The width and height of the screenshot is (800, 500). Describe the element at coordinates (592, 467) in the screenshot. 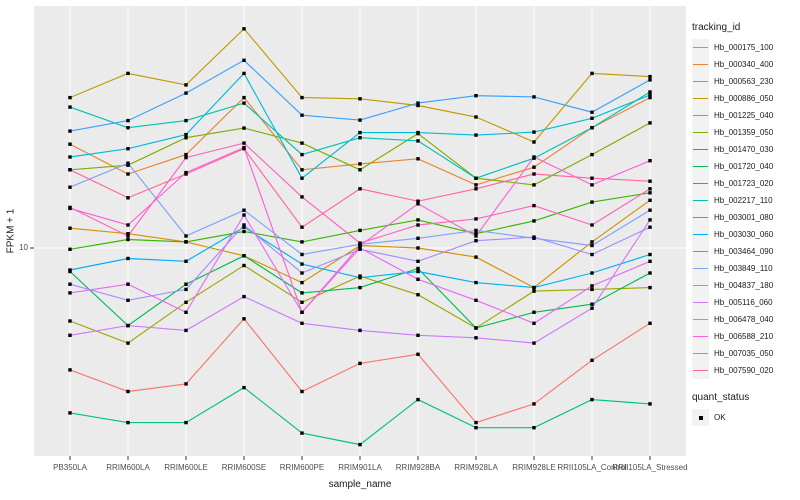

I see `x-tick-label: RRII105LA_Control` at that location.